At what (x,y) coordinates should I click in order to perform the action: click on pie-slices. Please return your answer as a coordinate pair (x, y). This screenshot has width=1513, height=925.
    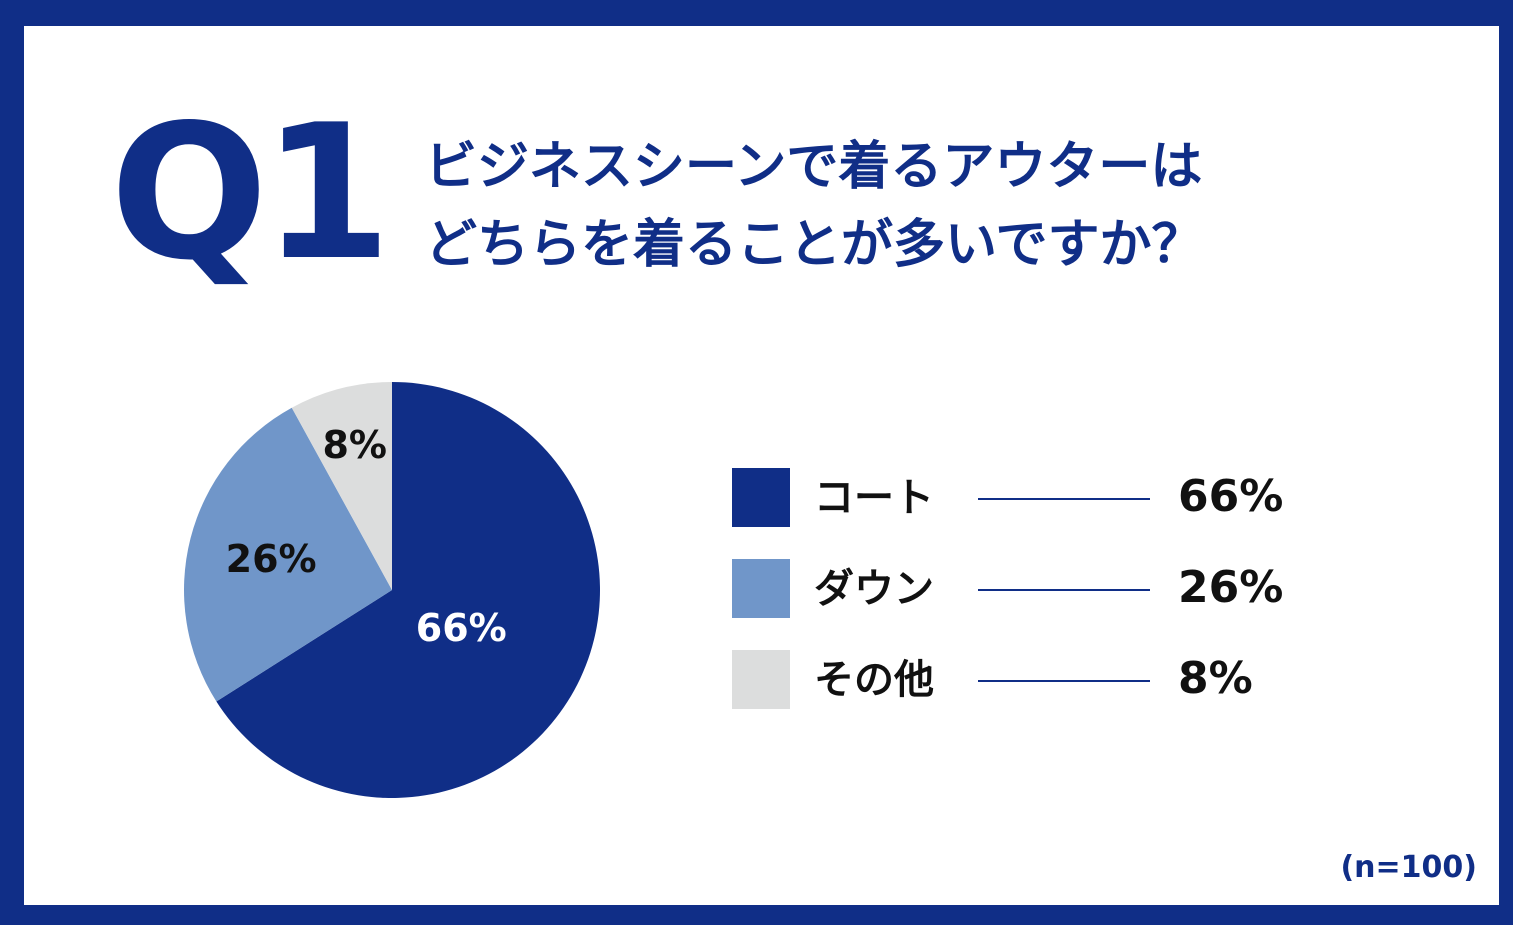
    Looking at the image, I should click on (392, 590).